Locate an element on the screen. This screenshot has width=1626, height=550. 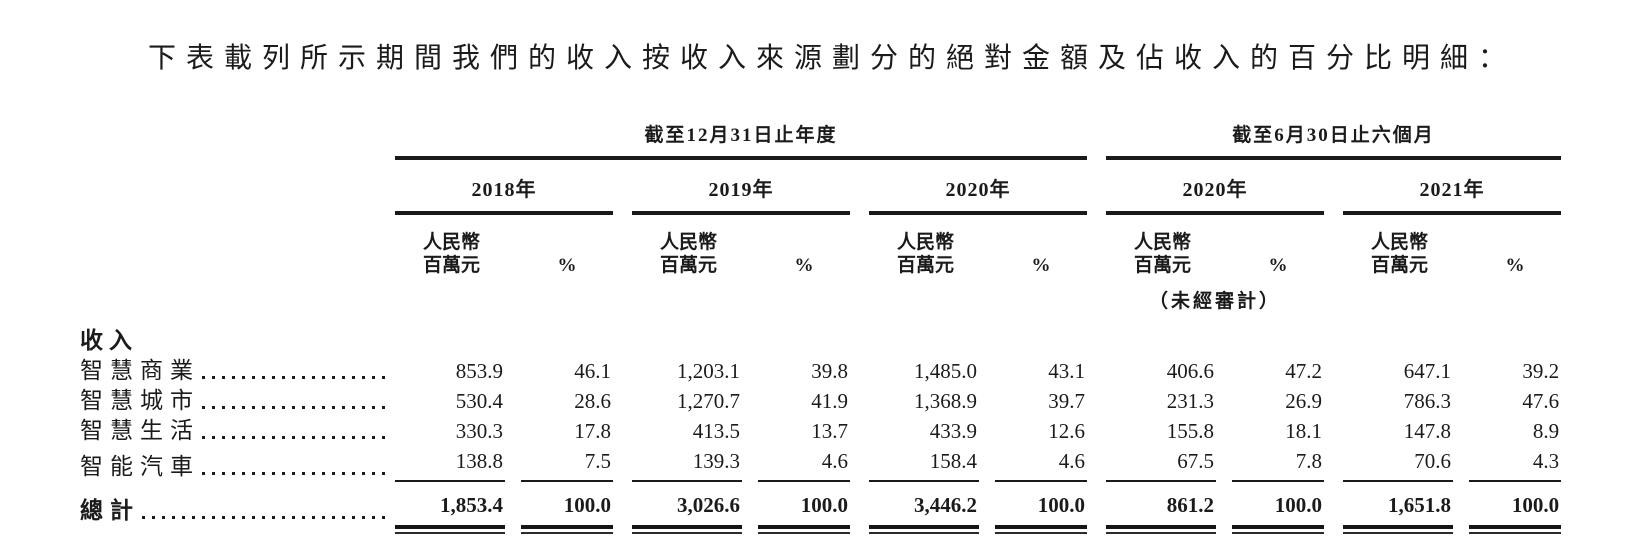
period-header-row: 截至12月31日止年度 截至6月30日止六個月 is located at coordinates (821, 140).